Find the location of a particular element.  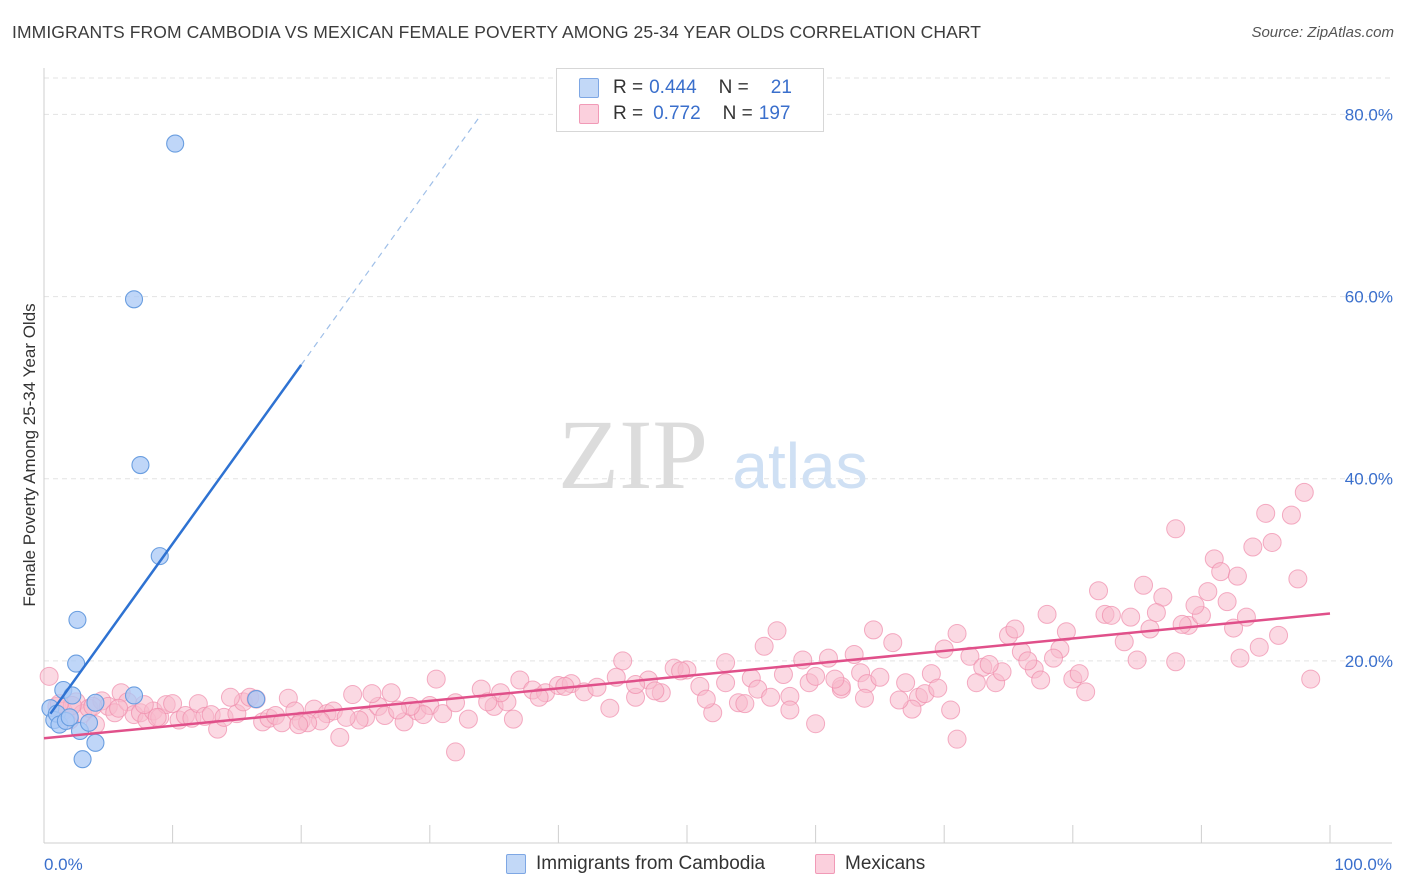

r-value-cambodia: 0.444 is located at coordinates (673, 87).